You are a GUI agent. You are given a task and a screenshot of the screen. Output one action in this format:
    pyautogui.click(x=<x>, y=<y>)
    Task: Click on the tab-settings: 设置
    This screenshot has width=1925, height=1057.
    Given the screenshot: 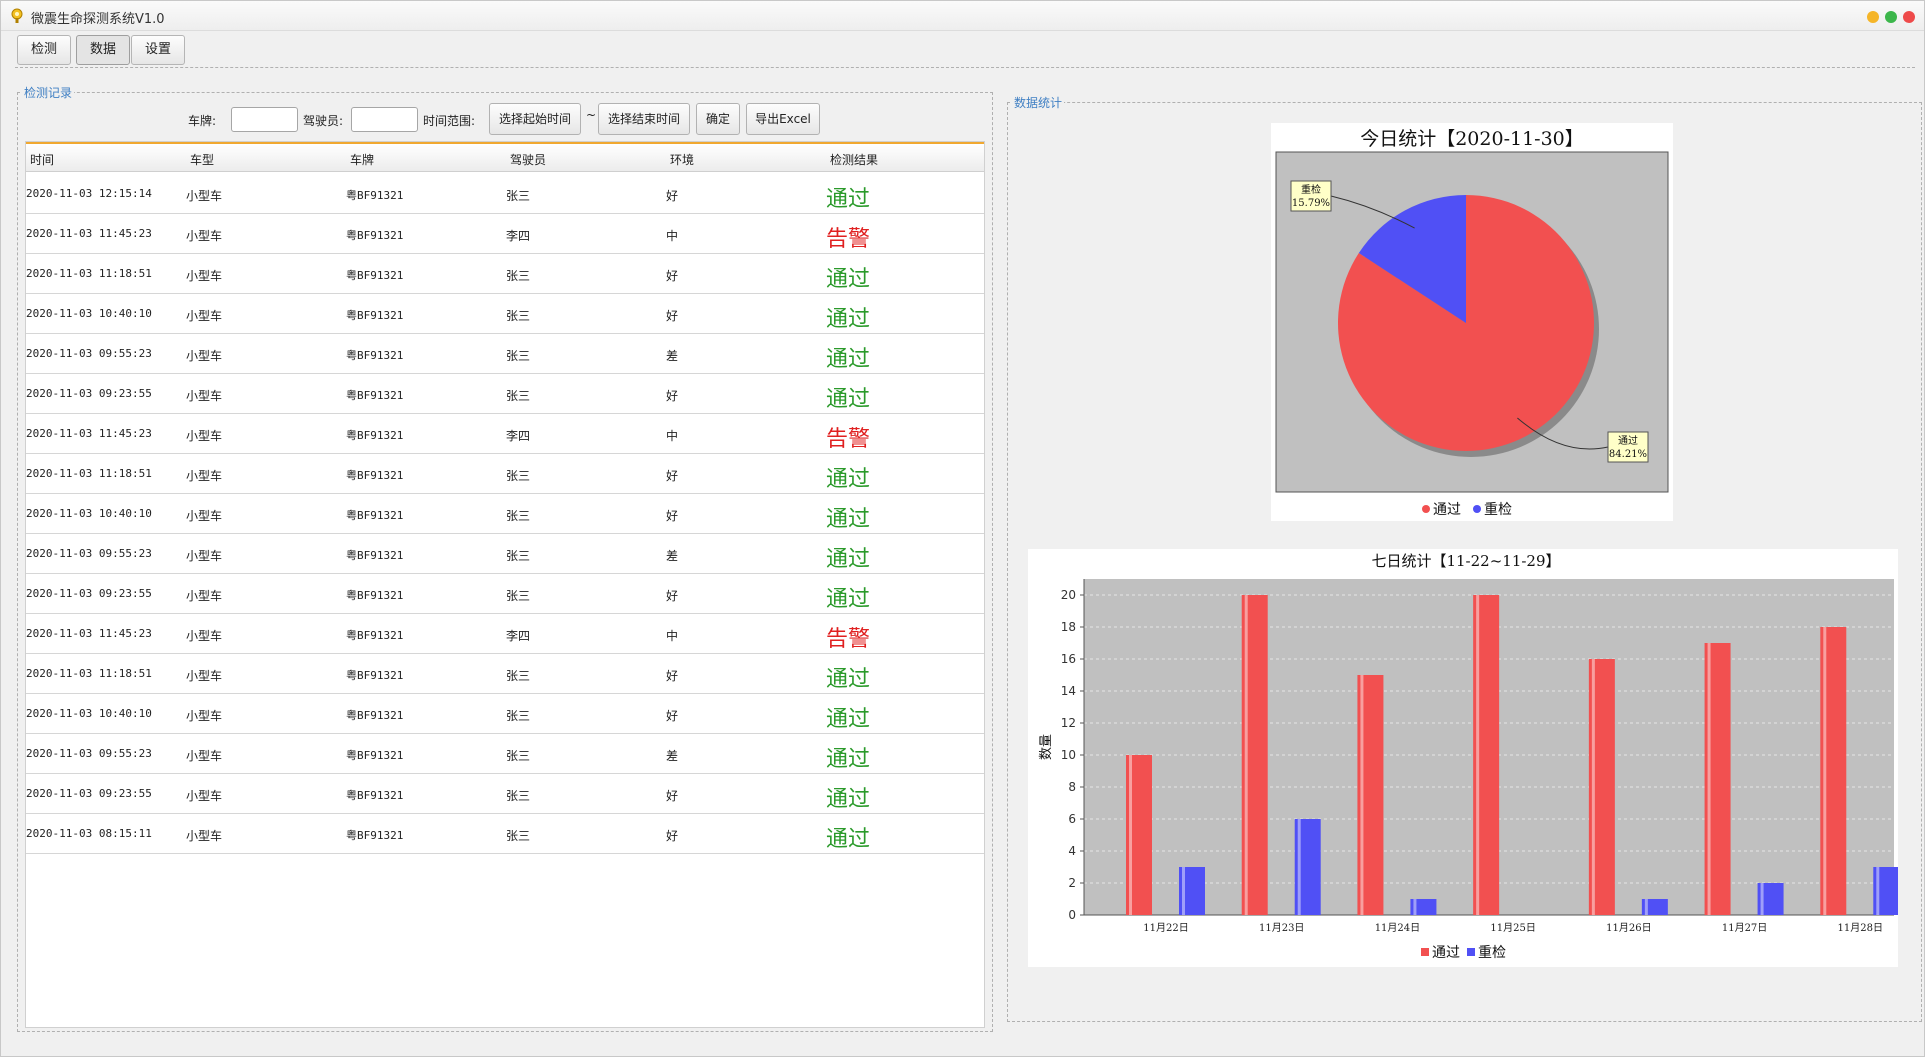 What is the action you would take?
    pyautogui.click(x=158, y=50)
    